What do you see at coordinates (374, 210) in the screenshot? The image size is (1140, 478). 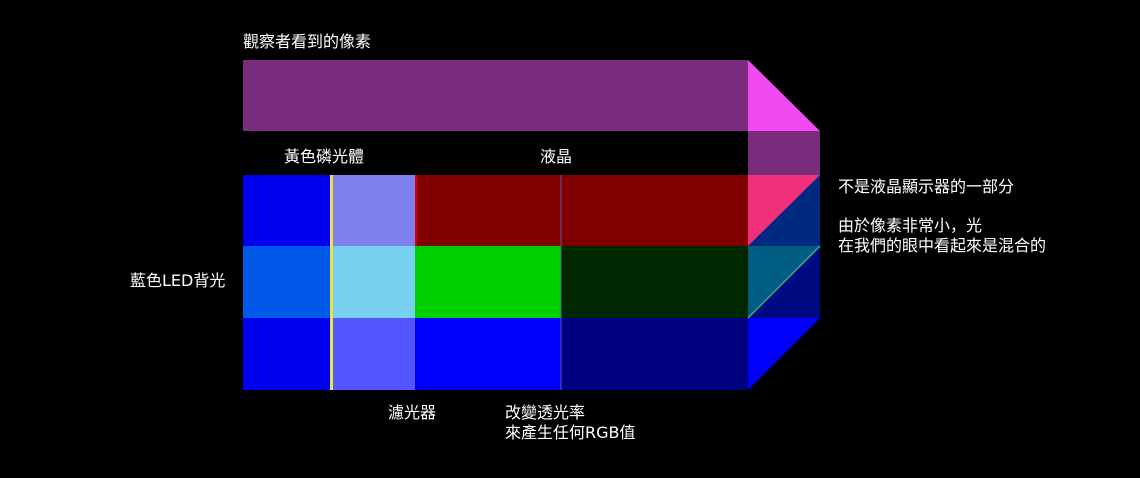 I see `phosphor-row-red` at bounding box center [374, 210].